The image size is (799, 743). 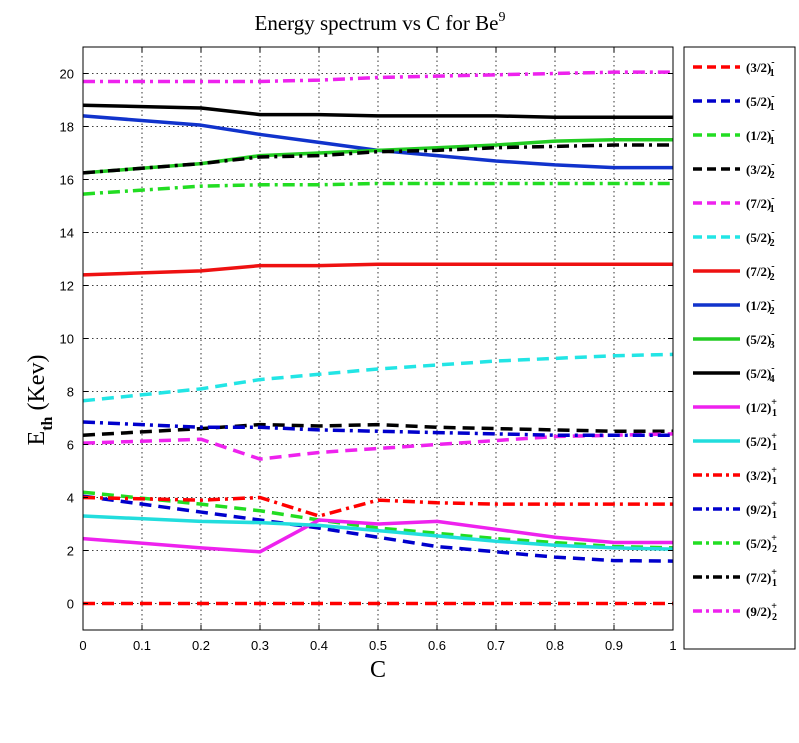 I want to click on x-tick-label: 0, so click(x=82, y=645).